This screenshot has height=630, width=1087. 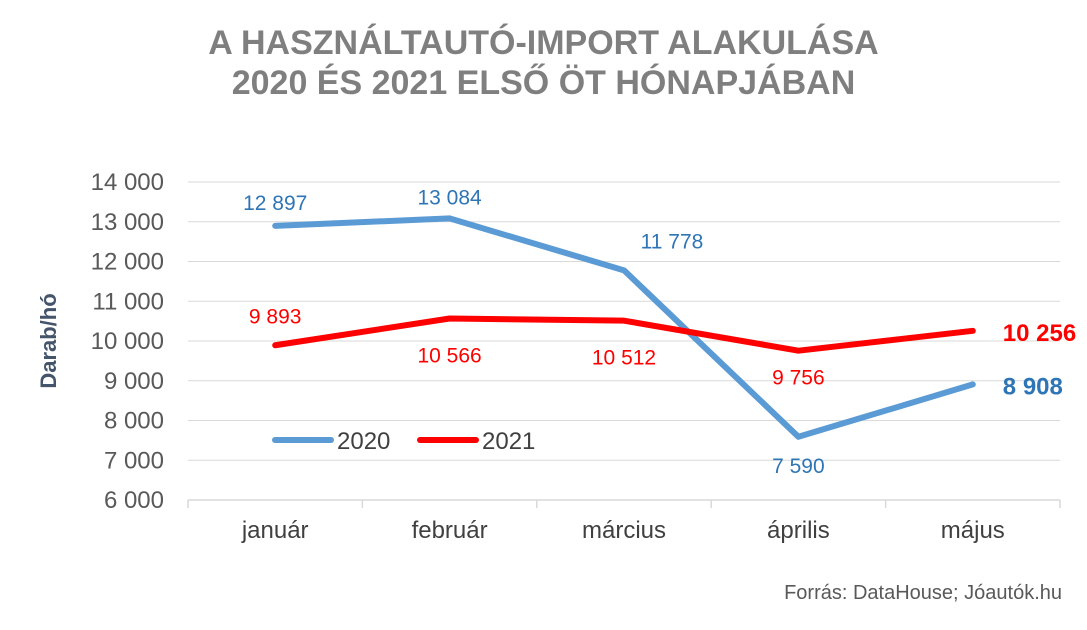 I want to click on x-tick-label: január, so click(x=275, y=530).